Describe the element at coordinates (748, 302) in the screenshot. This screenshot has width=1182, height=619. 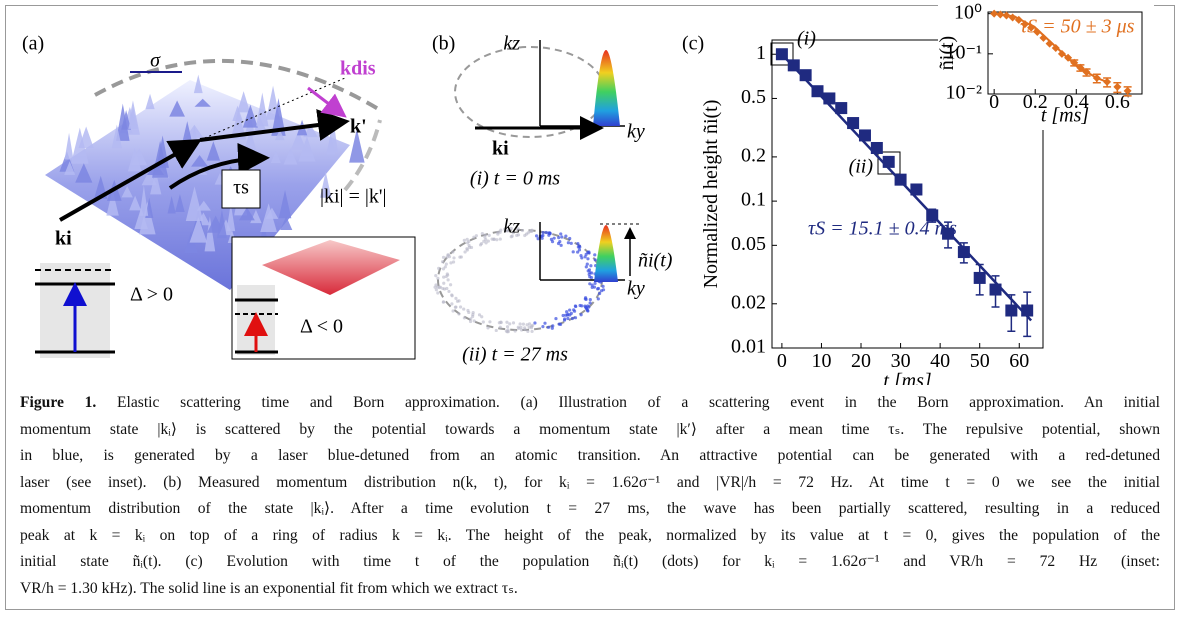
I see `y-tick-label: 0.02` at that location.